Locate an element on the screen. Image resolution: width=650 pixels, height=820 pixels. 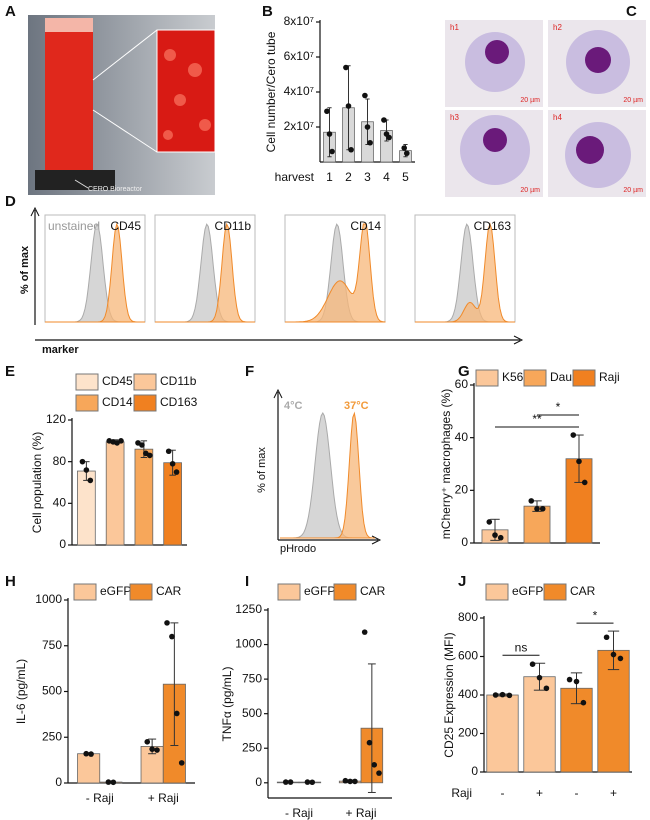
y-tick-label: 250 is located at coordinates (252, 747).